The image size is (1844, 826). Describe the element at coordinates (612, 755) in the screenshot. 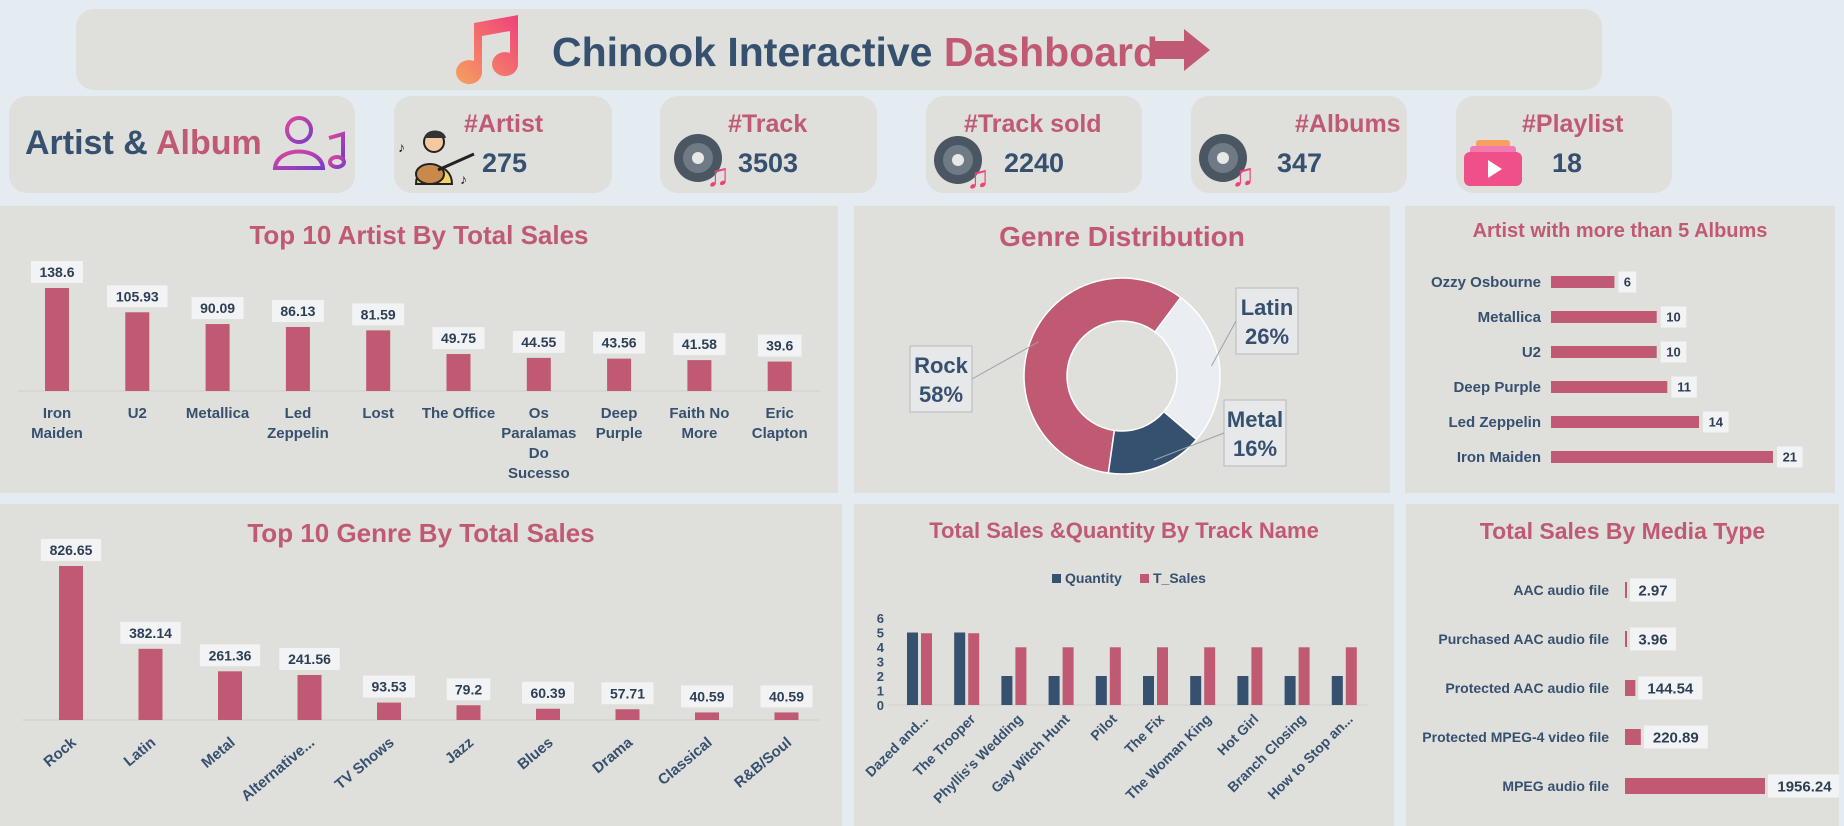

I see `category-label: Drama` at that location.